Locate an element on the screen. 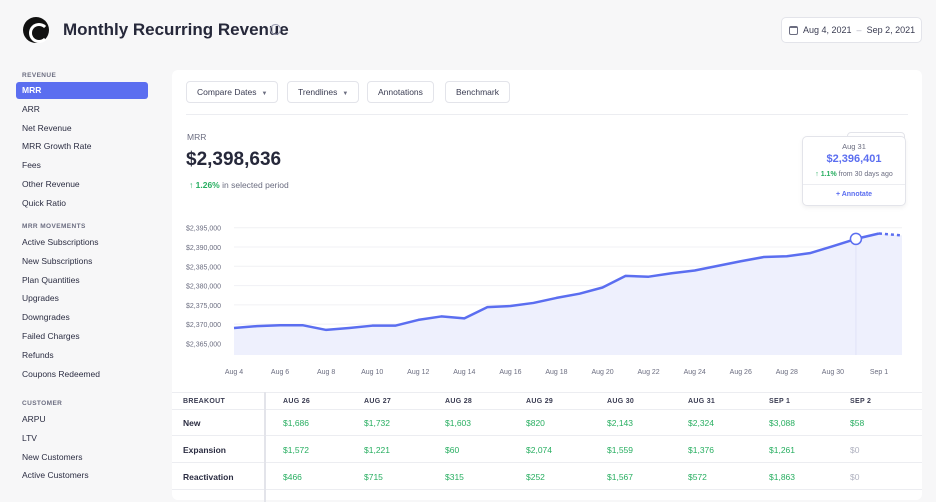 The height and width of the screenshot is (502, 936). column-header: SEP 1 is located at coordinates (780, 401).